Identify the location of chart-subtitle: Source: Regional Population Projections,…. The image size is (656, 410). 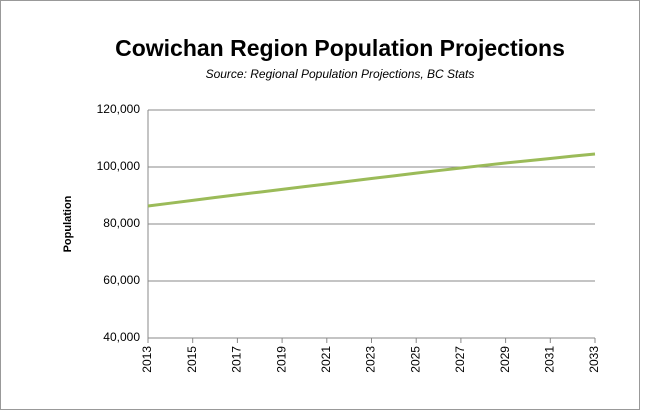
(340, 74).